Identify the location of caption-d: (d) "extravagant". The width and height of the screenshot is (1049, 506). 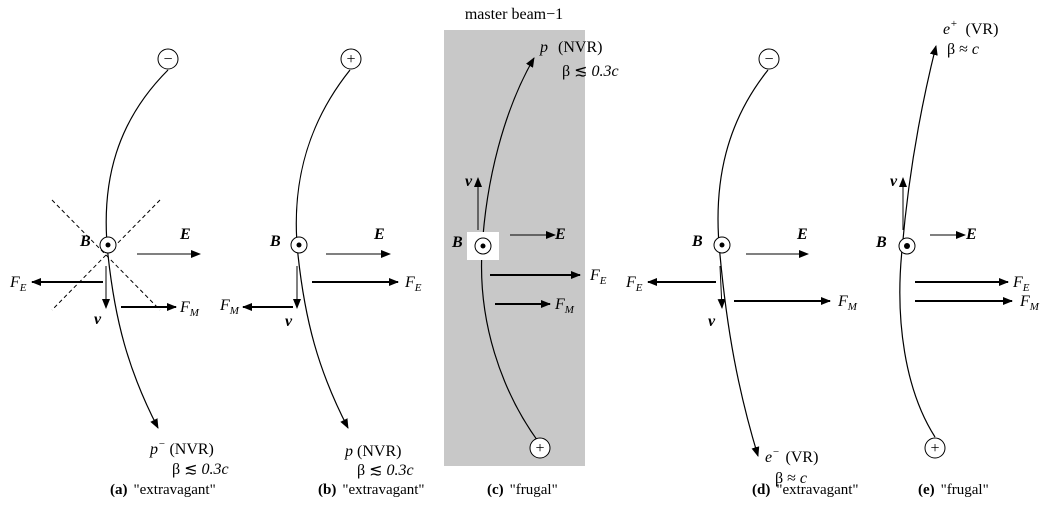
(805, 490).